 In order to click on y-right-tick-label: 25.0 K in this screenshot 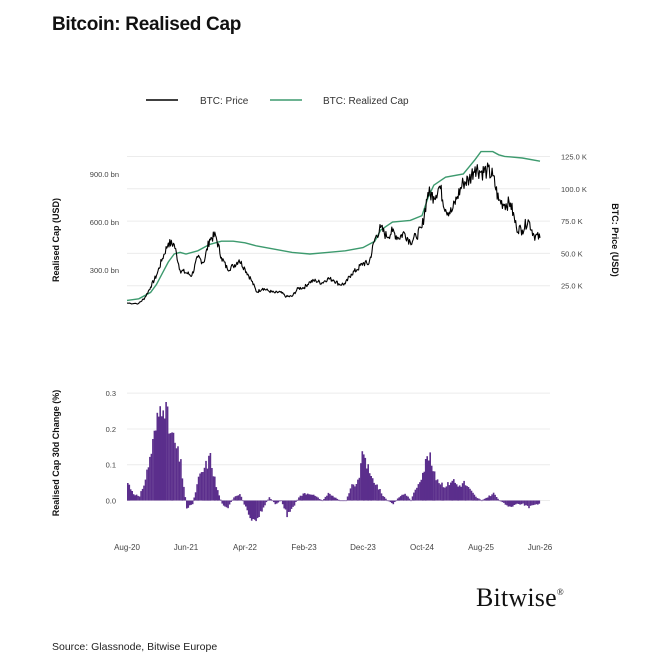, I will do `click(572, 286)`.